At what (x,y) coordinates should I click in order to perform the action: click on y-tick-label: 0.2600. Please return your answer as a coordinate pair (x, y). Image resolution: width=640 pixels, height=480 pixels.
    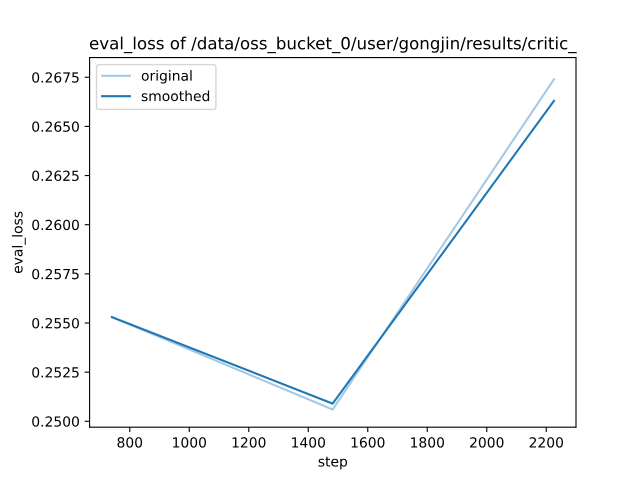
    Looking at the image, I should click on (55, 225).